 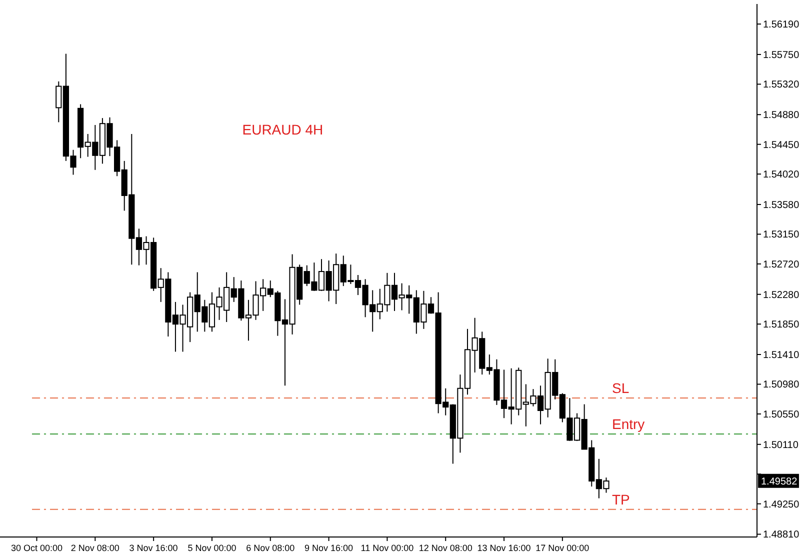 I want to click on annotation: 1.49582, so click(x=779, y=482).